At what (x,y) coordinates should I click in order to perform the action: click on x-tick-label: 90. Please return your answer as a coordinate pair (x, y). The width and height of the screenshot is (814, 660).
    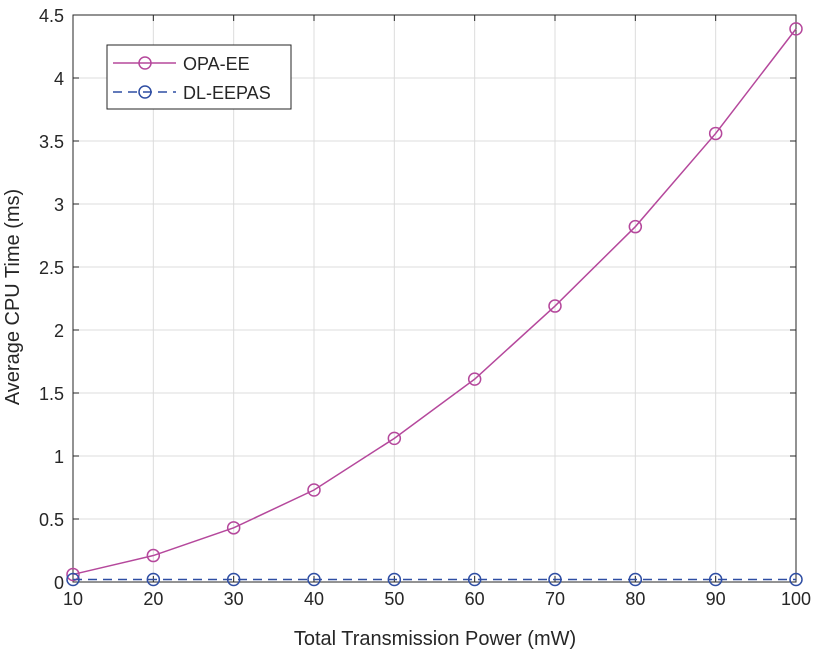
    Looking at the image, I should click on (716, 599).